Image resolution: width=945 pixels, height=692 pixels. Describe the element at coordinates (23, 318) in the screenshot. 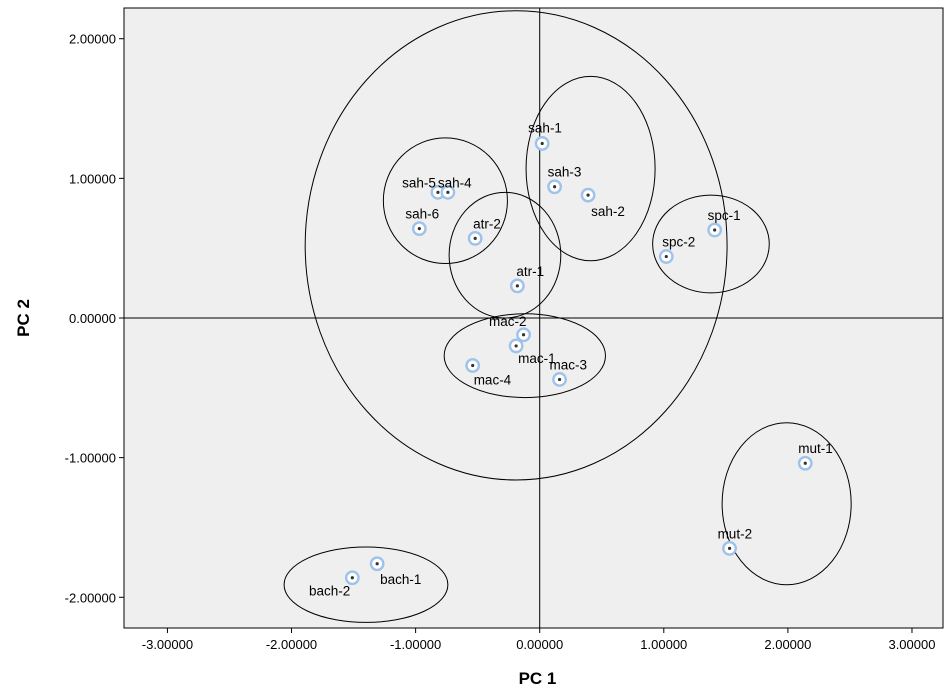

I see `y-axis-title: PC 2` at that location.